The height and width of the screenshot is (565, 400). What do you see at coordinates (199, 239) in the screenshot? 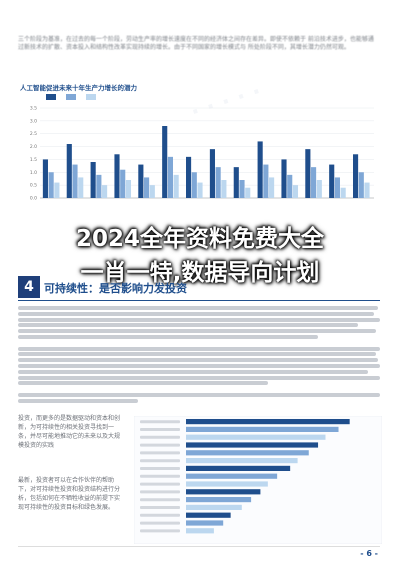
I see `headline-line1: 2024全年资料免费大全` at bounding box center [199, 239].